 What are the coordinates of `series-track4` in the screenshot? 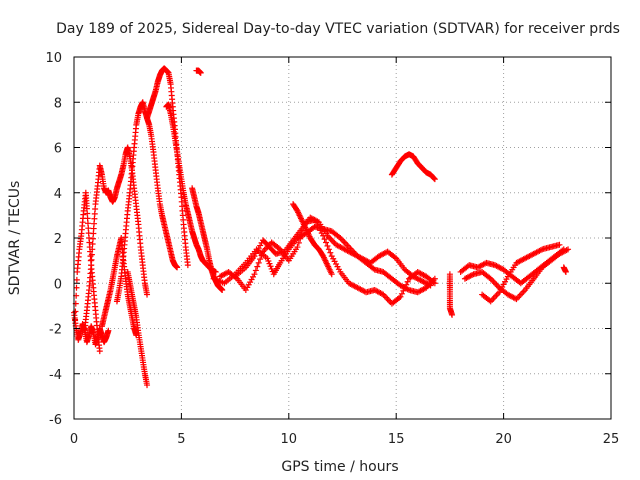 It's located at (119, 287).